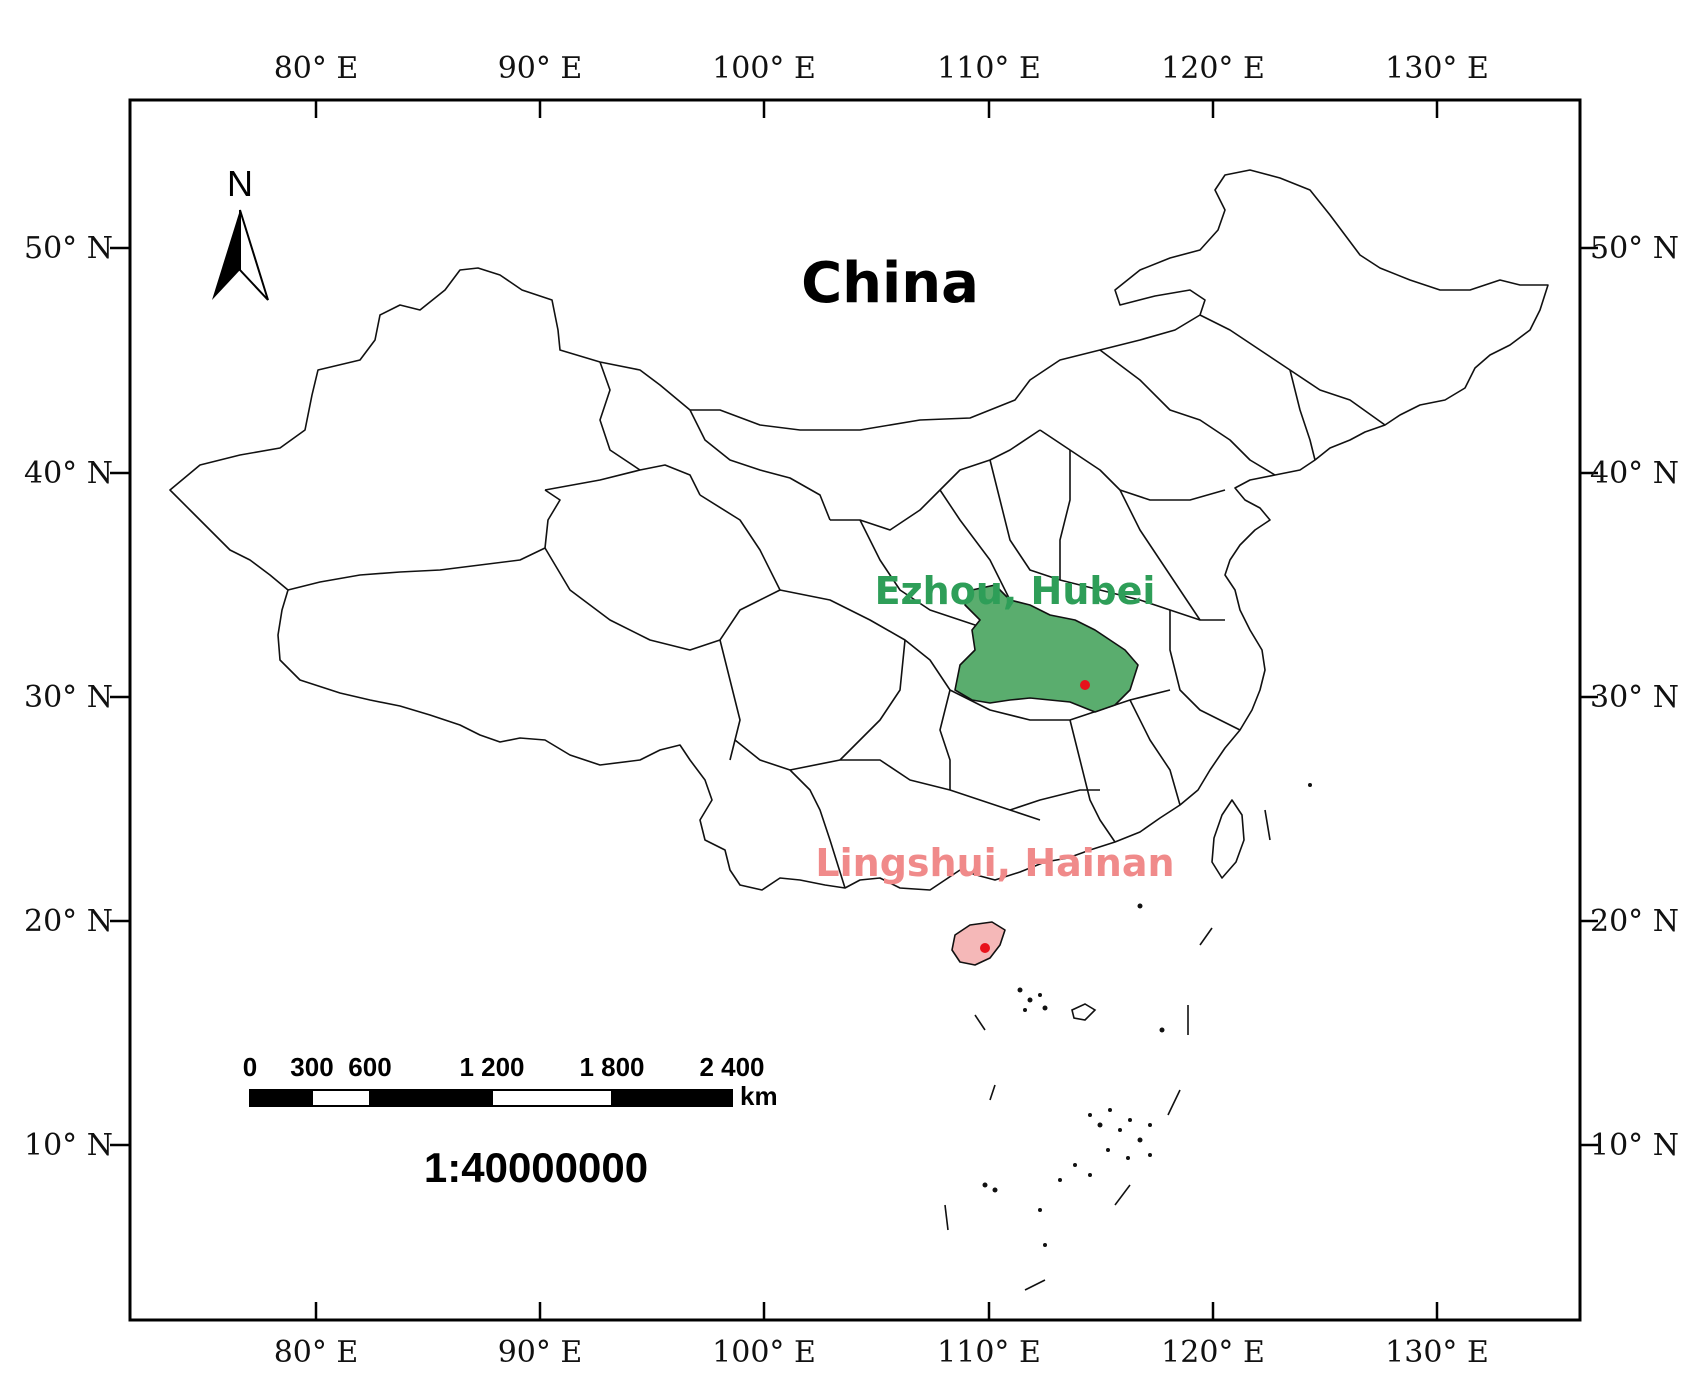  Describe the element at coordinates (1589, 696) in the screenshot. I see `right-lat-ticks` at that location.